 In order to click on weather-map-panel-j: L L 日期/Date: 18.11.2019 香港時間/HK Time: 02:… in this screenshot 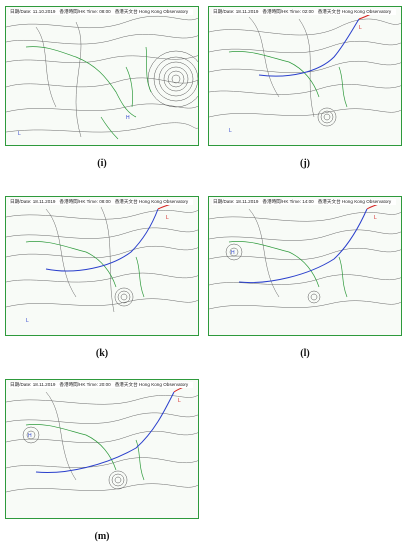, I will do `click(305, 87)`.